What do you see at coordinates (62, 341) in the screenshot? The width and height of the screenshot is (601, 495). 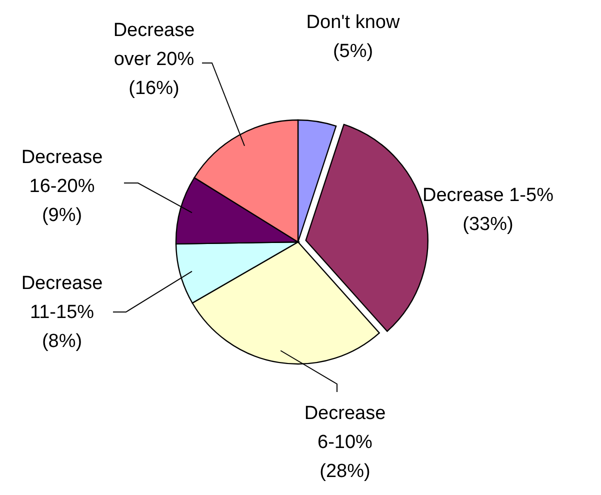 I see `data-label: (8%)` at bounding box center [62, 341].